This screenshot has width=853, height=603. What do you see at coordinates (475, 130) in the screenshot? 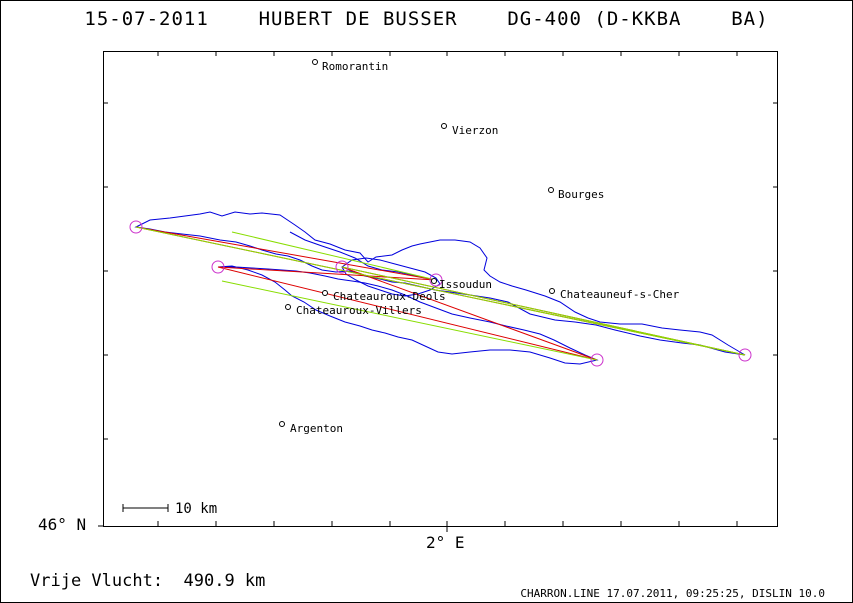
I see `city-label-vierzon: Vierzon` at bounding box center [475, 130].